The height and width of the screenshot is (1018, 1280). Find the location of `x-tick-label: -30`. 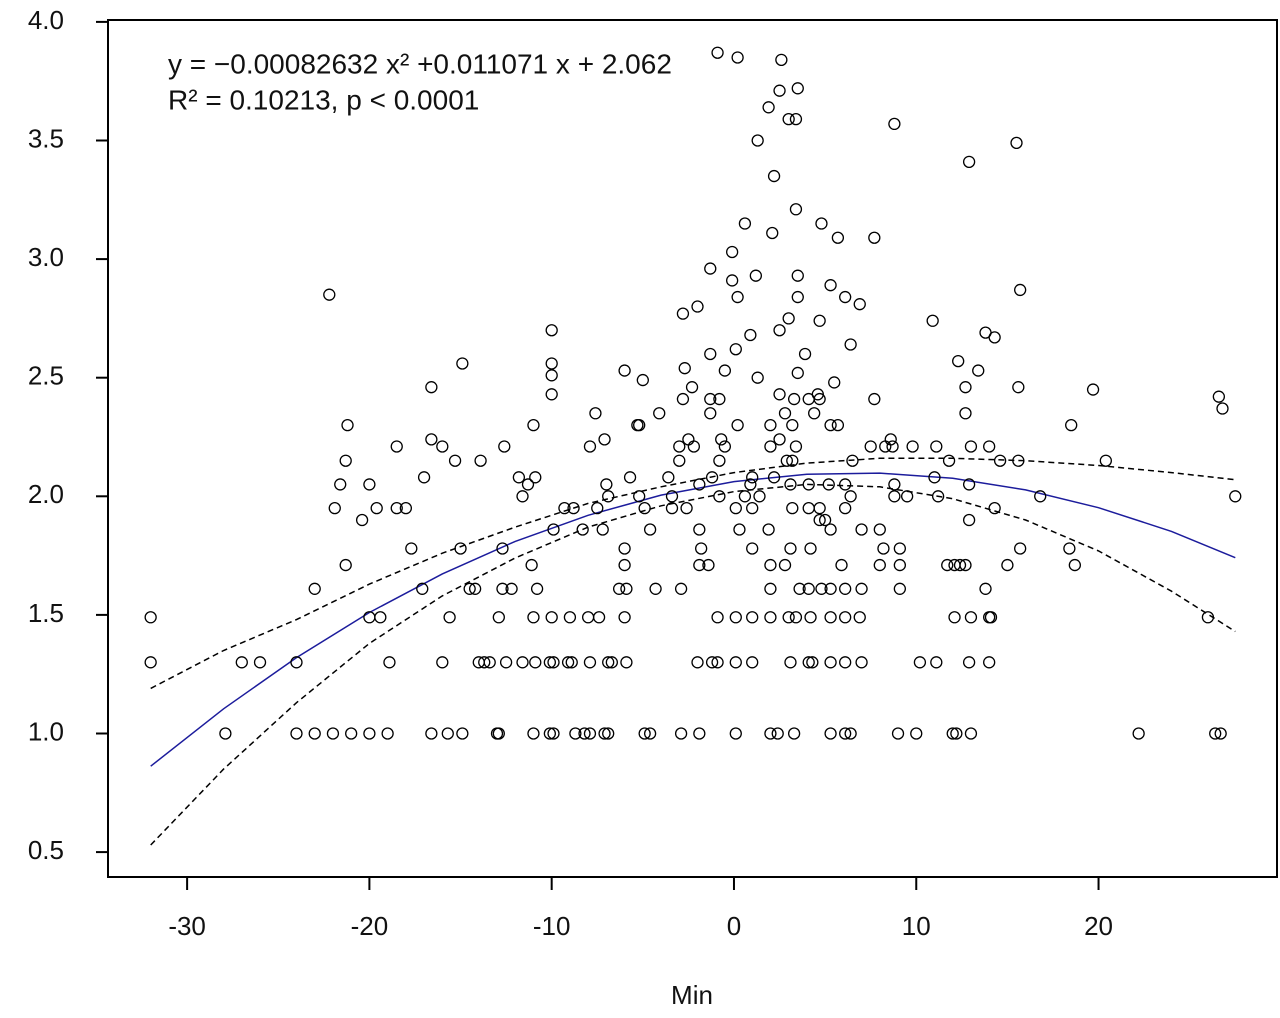

x-tick-label: -30 is located at coordinates (187, 926).